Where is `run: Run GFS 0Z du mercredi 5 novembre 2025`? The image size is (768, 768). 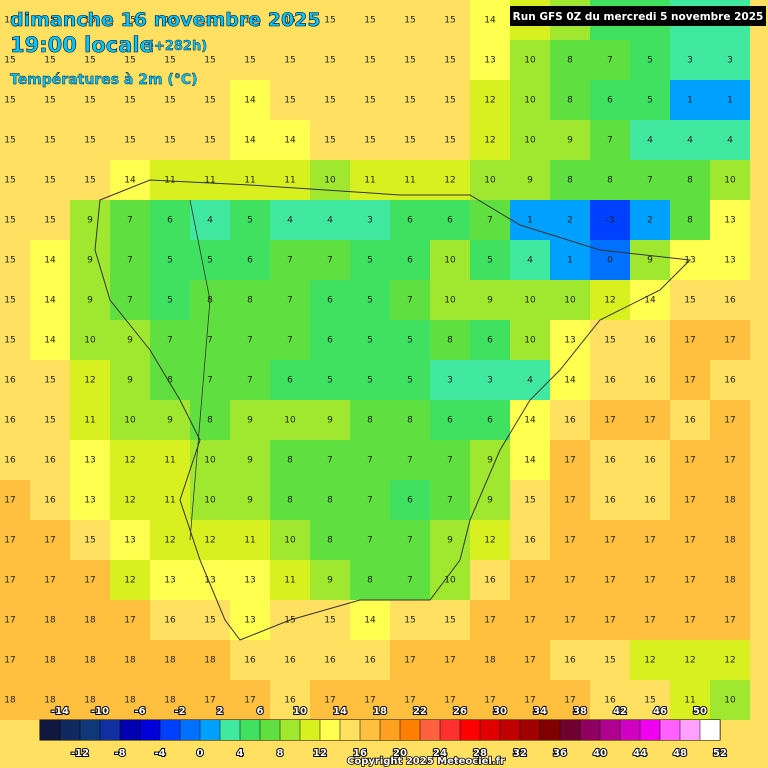
run: Run GFS 0Z du mercredi 5 novembre 2025 is located at coordinates (638, 17).